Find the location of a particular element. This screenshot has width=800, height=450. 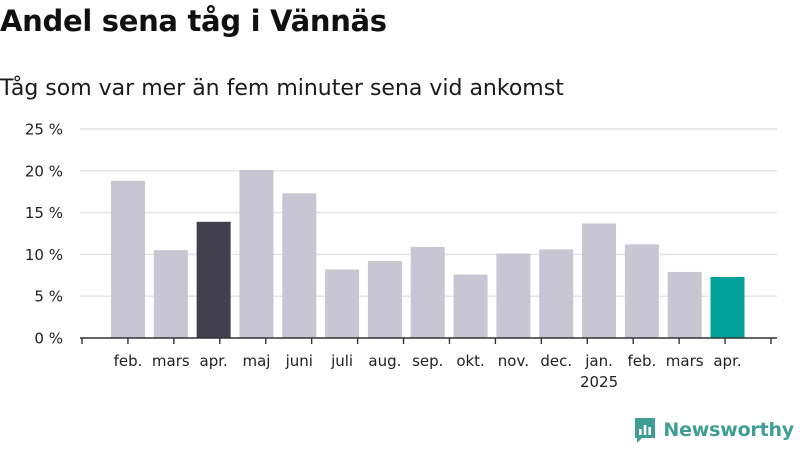

x-tick-label: nov. is located at coordinates (513, 361).